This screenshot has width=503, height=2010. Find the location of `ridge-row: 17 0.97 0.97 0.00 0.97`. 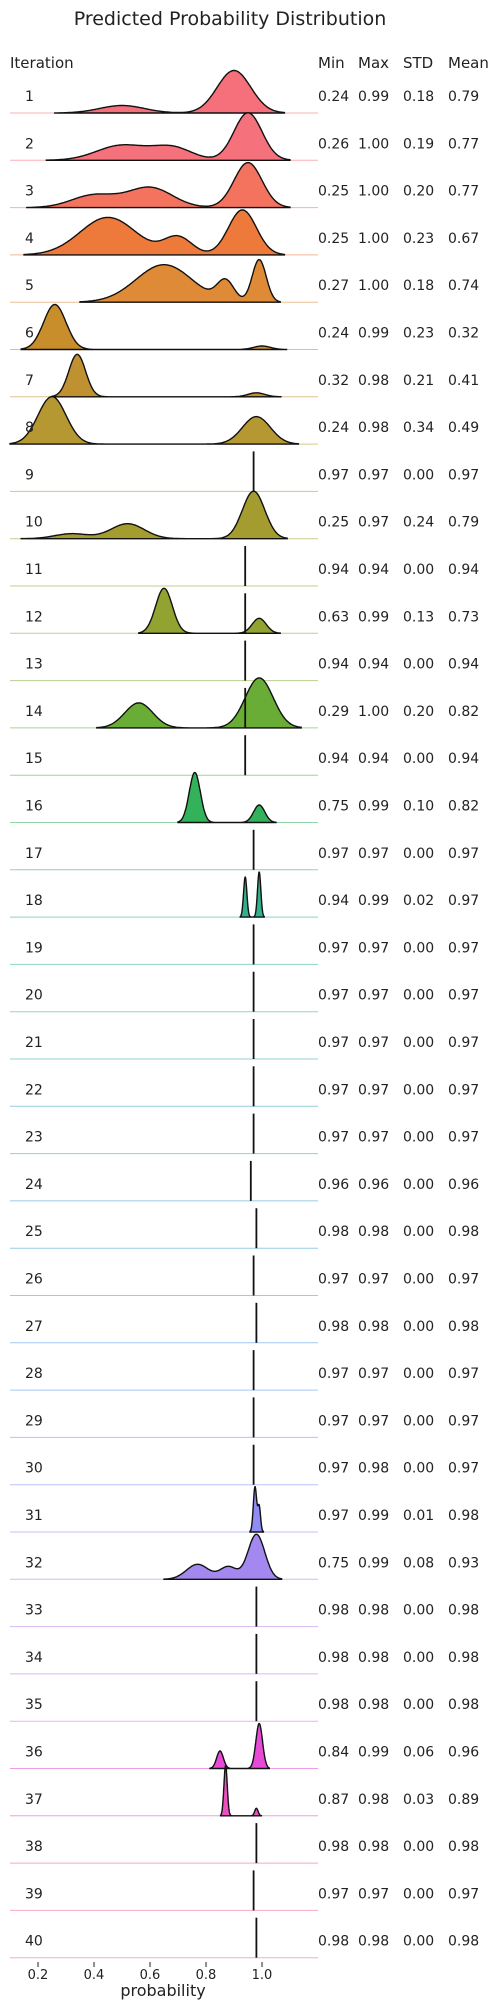

ridge-row: 17 0.97 0.97 0.00 0.97 is located at coordinates (244, 850).